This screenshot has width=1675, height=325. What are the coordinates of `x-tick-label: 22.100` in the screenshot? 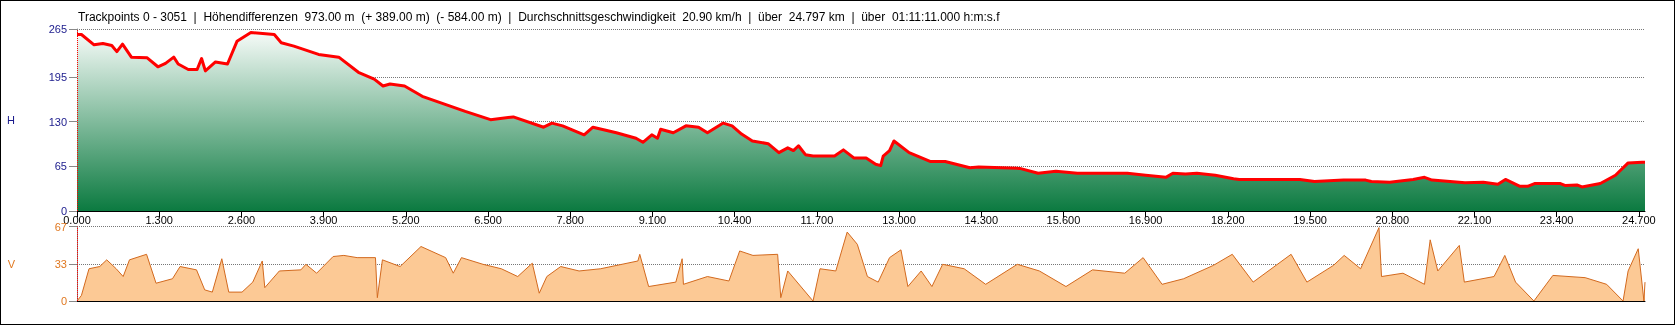 It's located at (1474, 219).